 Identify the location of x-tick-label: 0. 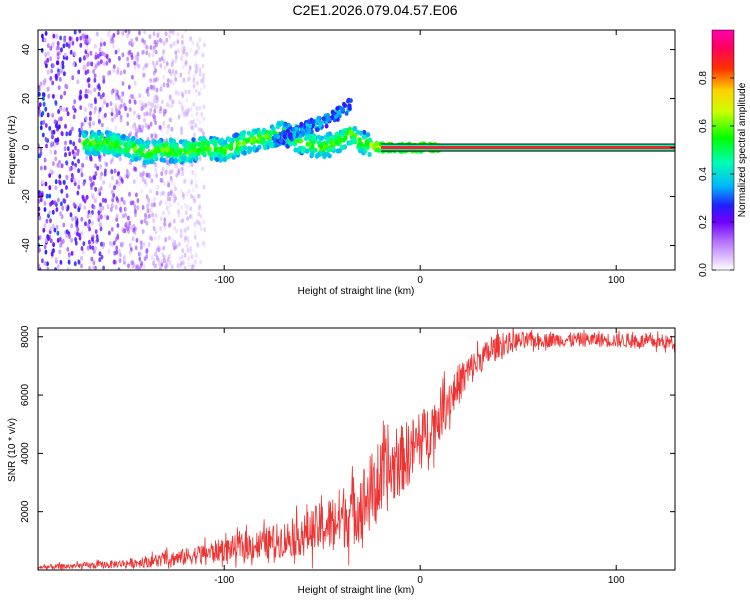
(420, 580).